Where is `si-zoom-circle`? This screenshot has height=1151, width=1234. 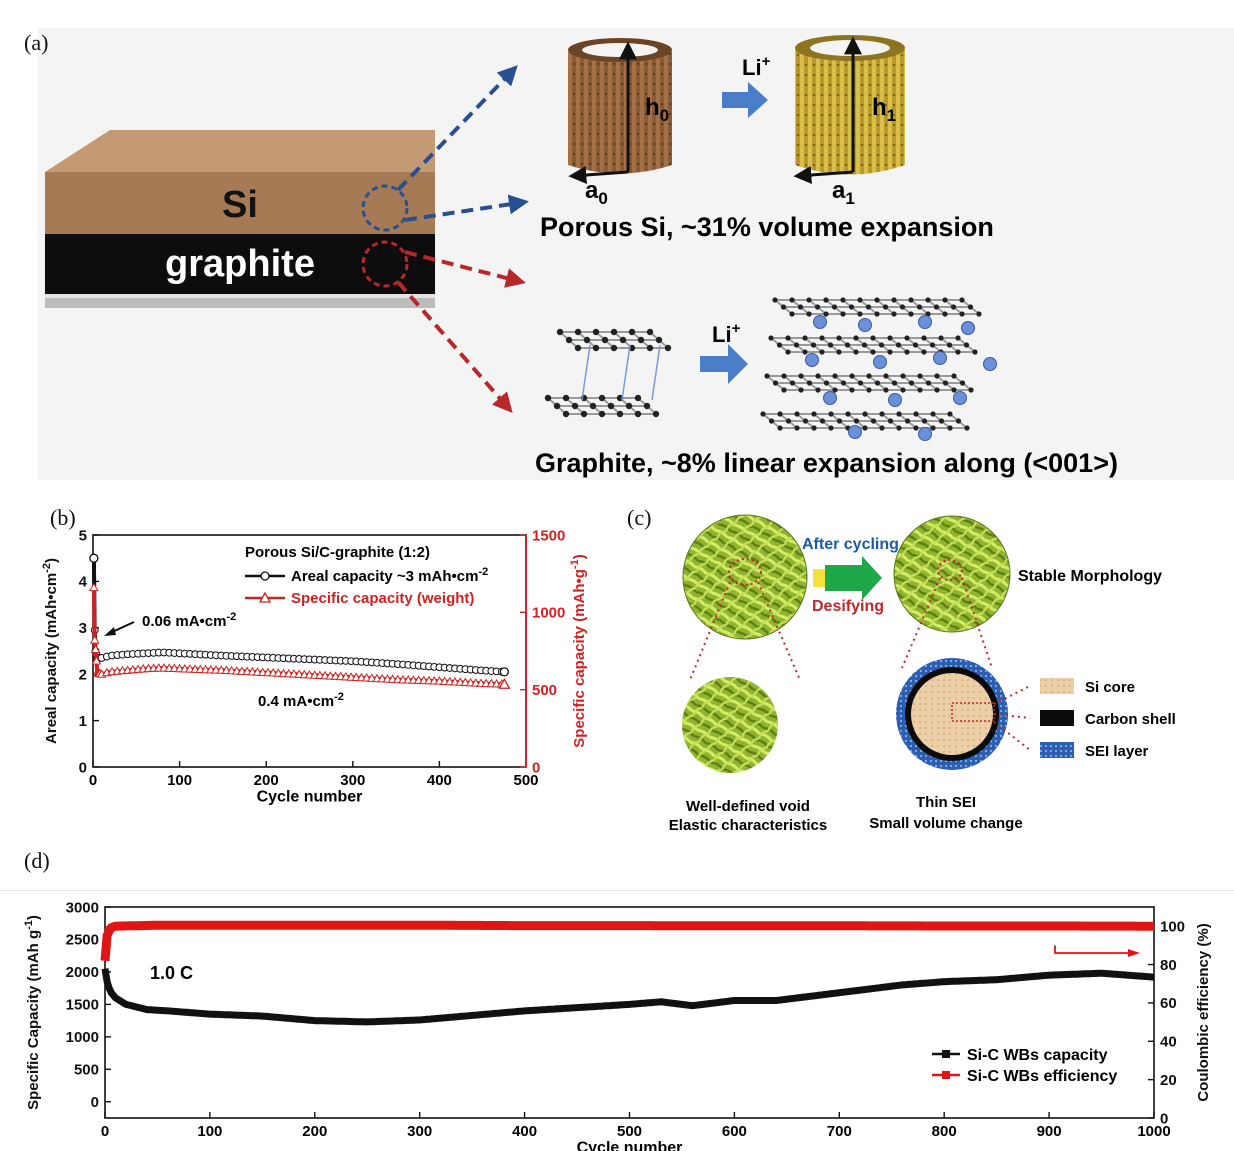
si-zoom-circle is located at coordinates (385, 208).